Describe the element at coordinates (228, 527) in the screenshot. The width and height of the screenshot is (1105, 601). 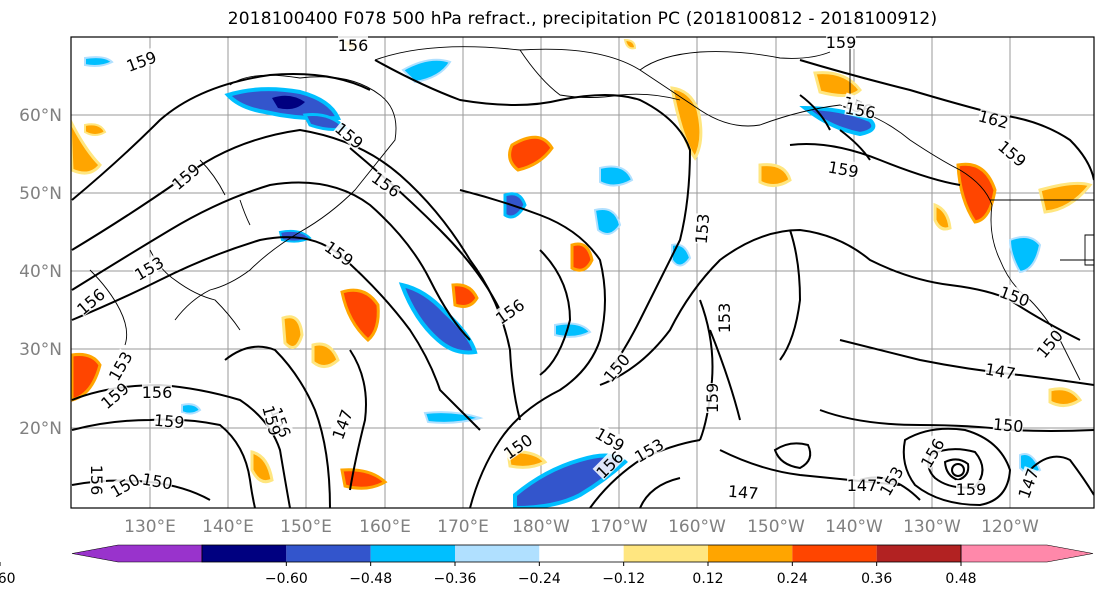
I see `longitude-label: 140°E` at that location.